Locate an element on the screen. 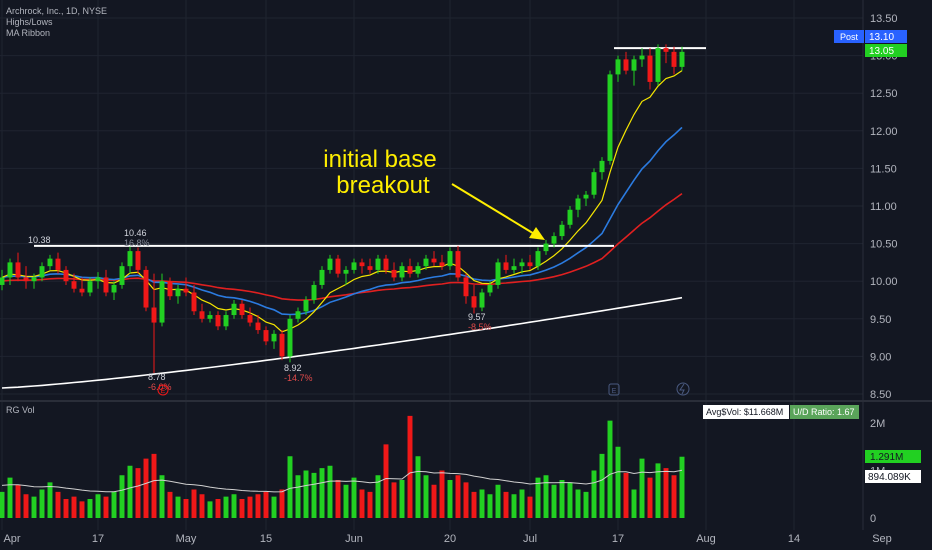 The height and width of the screenshot is (550, 932). extreme-value-label: 10.38 is located at coordinates (39, 240).